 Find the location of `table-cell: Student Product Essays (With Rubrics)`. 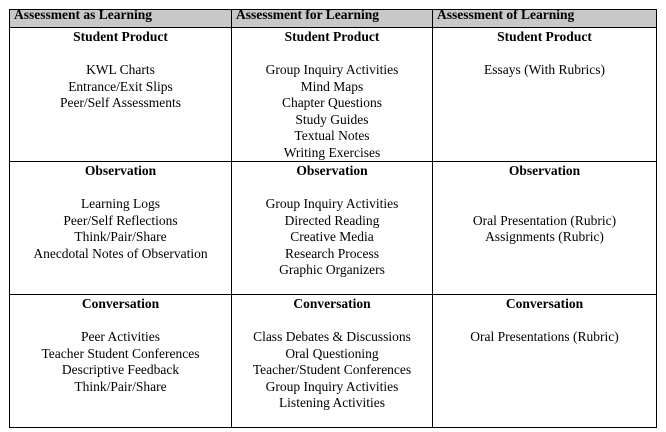

table-cell: Student Product Essays (With Rubrics) is located at coordinates (544, 94).